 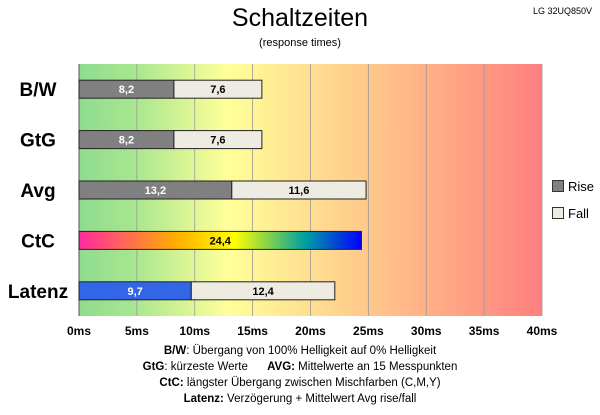 I want to click on chart-title: Schaltzeiten, so click(x=300, y=18).